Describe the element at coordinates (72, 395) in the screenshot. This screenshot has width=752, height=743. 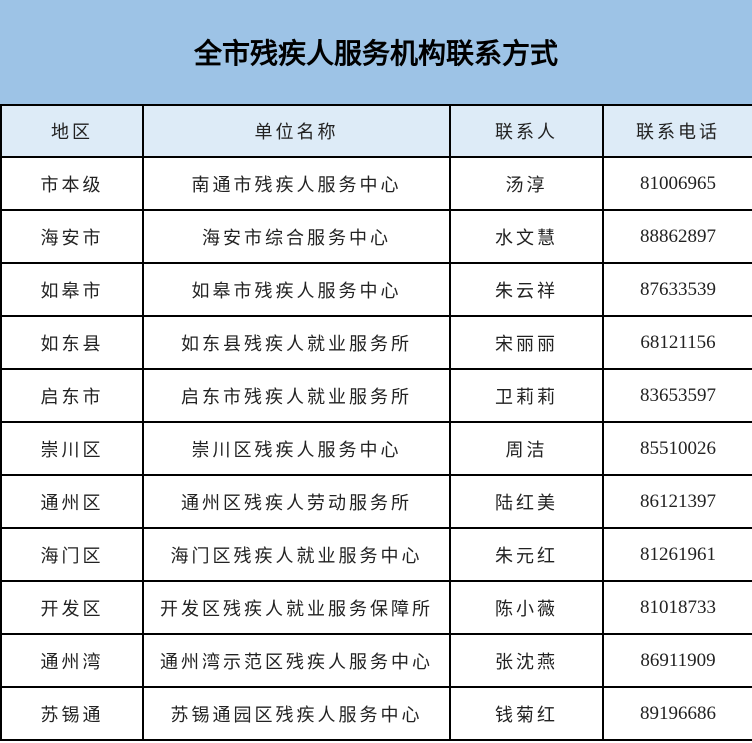
I see `region-cell: 启东市` at that location.